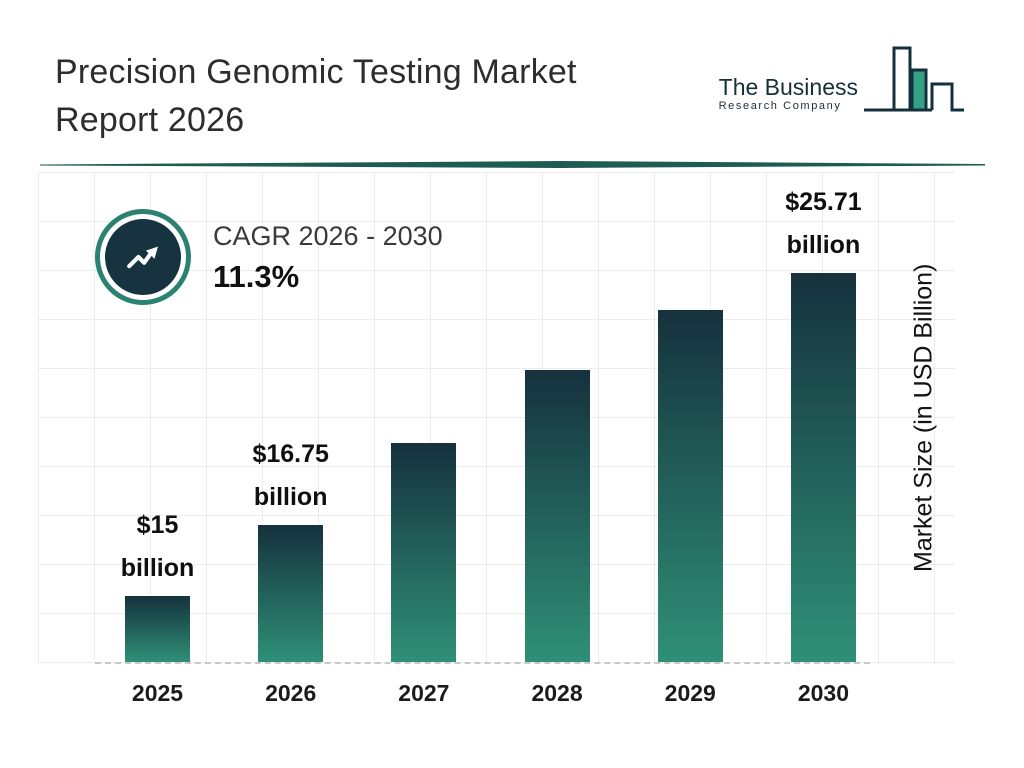  I want to click on bar-column-2028, so click(557, 516).